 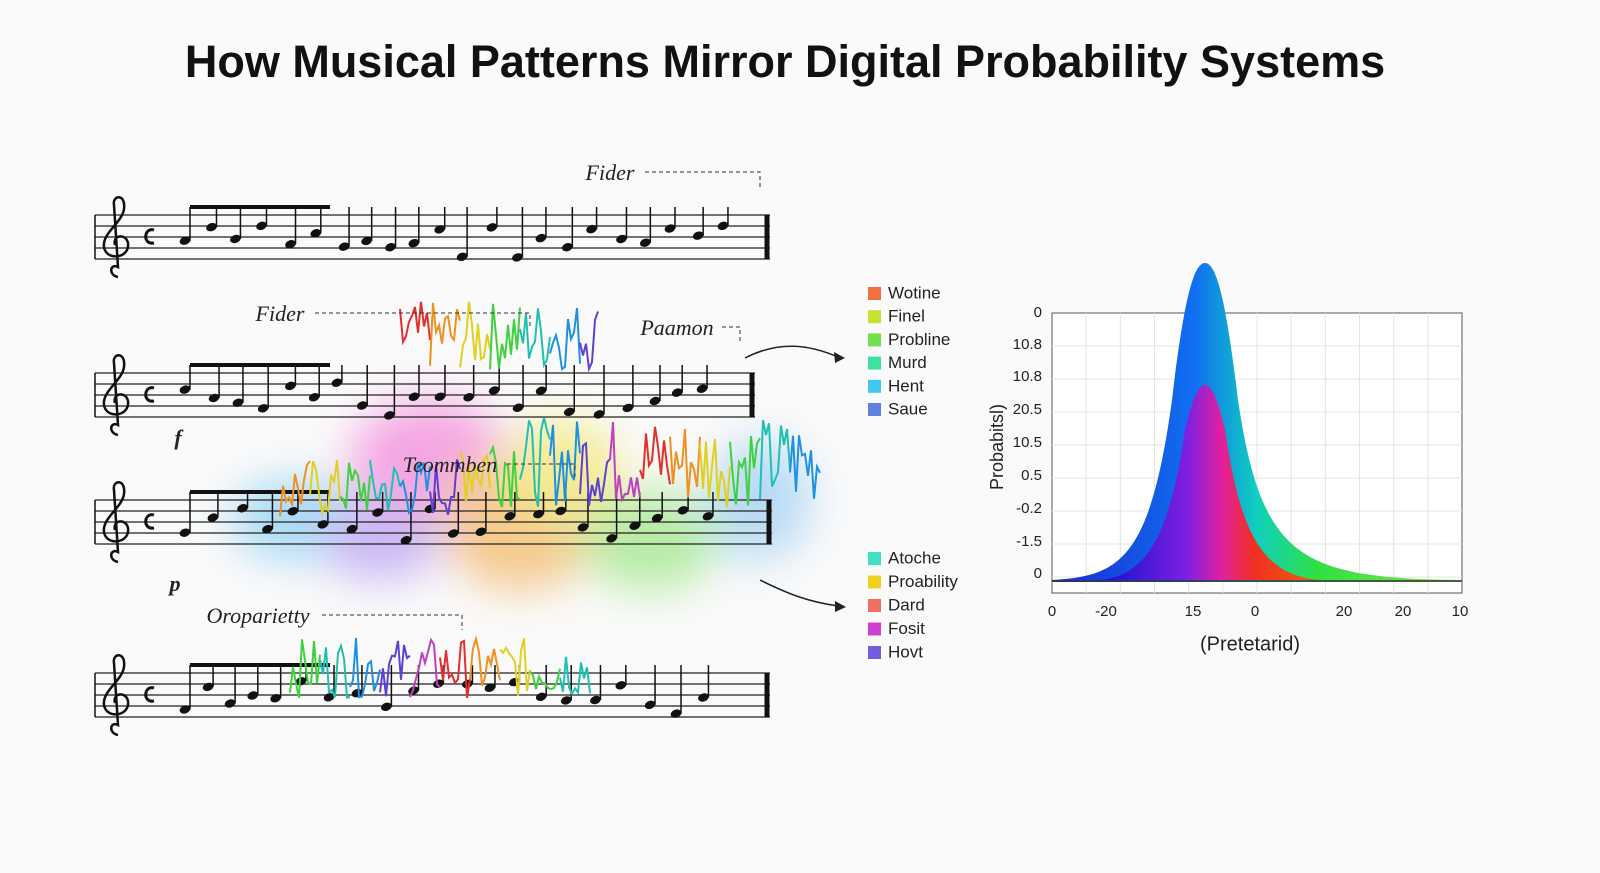 What do you see at coordinates (174, 583) in the screenshot?
I see `dynamic: p` at bounding box center [174, 583].